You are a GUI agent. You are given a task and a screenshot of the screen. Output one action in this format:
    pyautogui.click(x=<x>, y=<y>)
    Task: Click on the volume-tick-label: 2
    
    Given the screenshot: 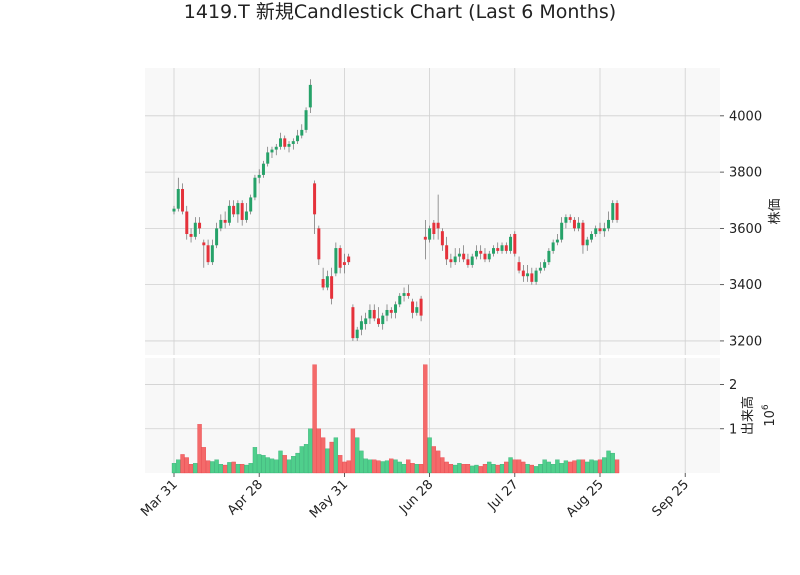 What is the action you would take?
    pyautogui.click(x=733, y=385)
    